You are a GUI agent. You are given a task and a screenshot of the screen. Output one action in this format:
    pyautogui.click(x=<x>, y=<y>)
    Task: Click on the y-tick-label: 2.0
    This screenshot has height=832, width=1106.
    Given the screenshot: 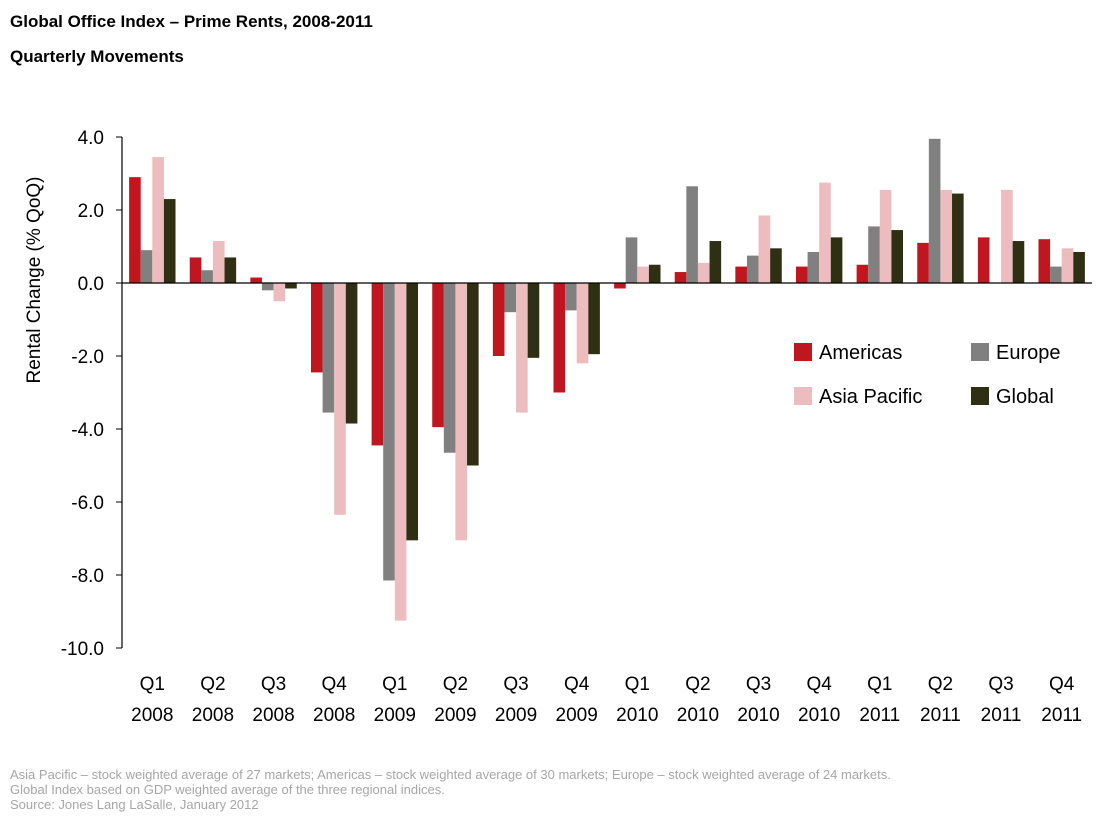 What is the action you would take?
    pyautogui.click(x=91, y=211)
    